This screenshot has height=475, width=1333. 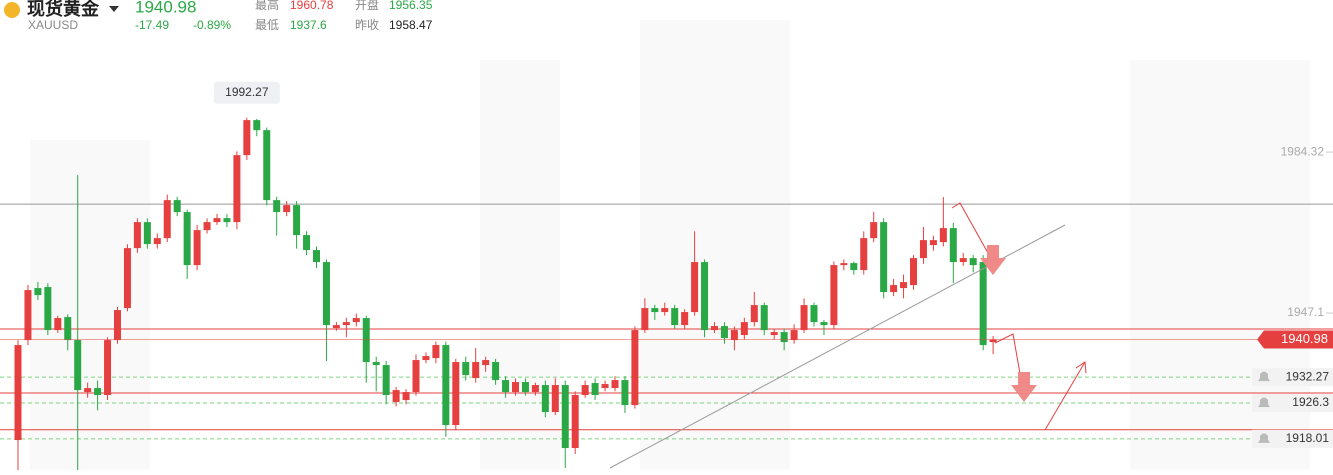 What do you see at coordinates (1081, 367) in the screenshot?
I see `arrow-head` at bounding box center [1081, 367].